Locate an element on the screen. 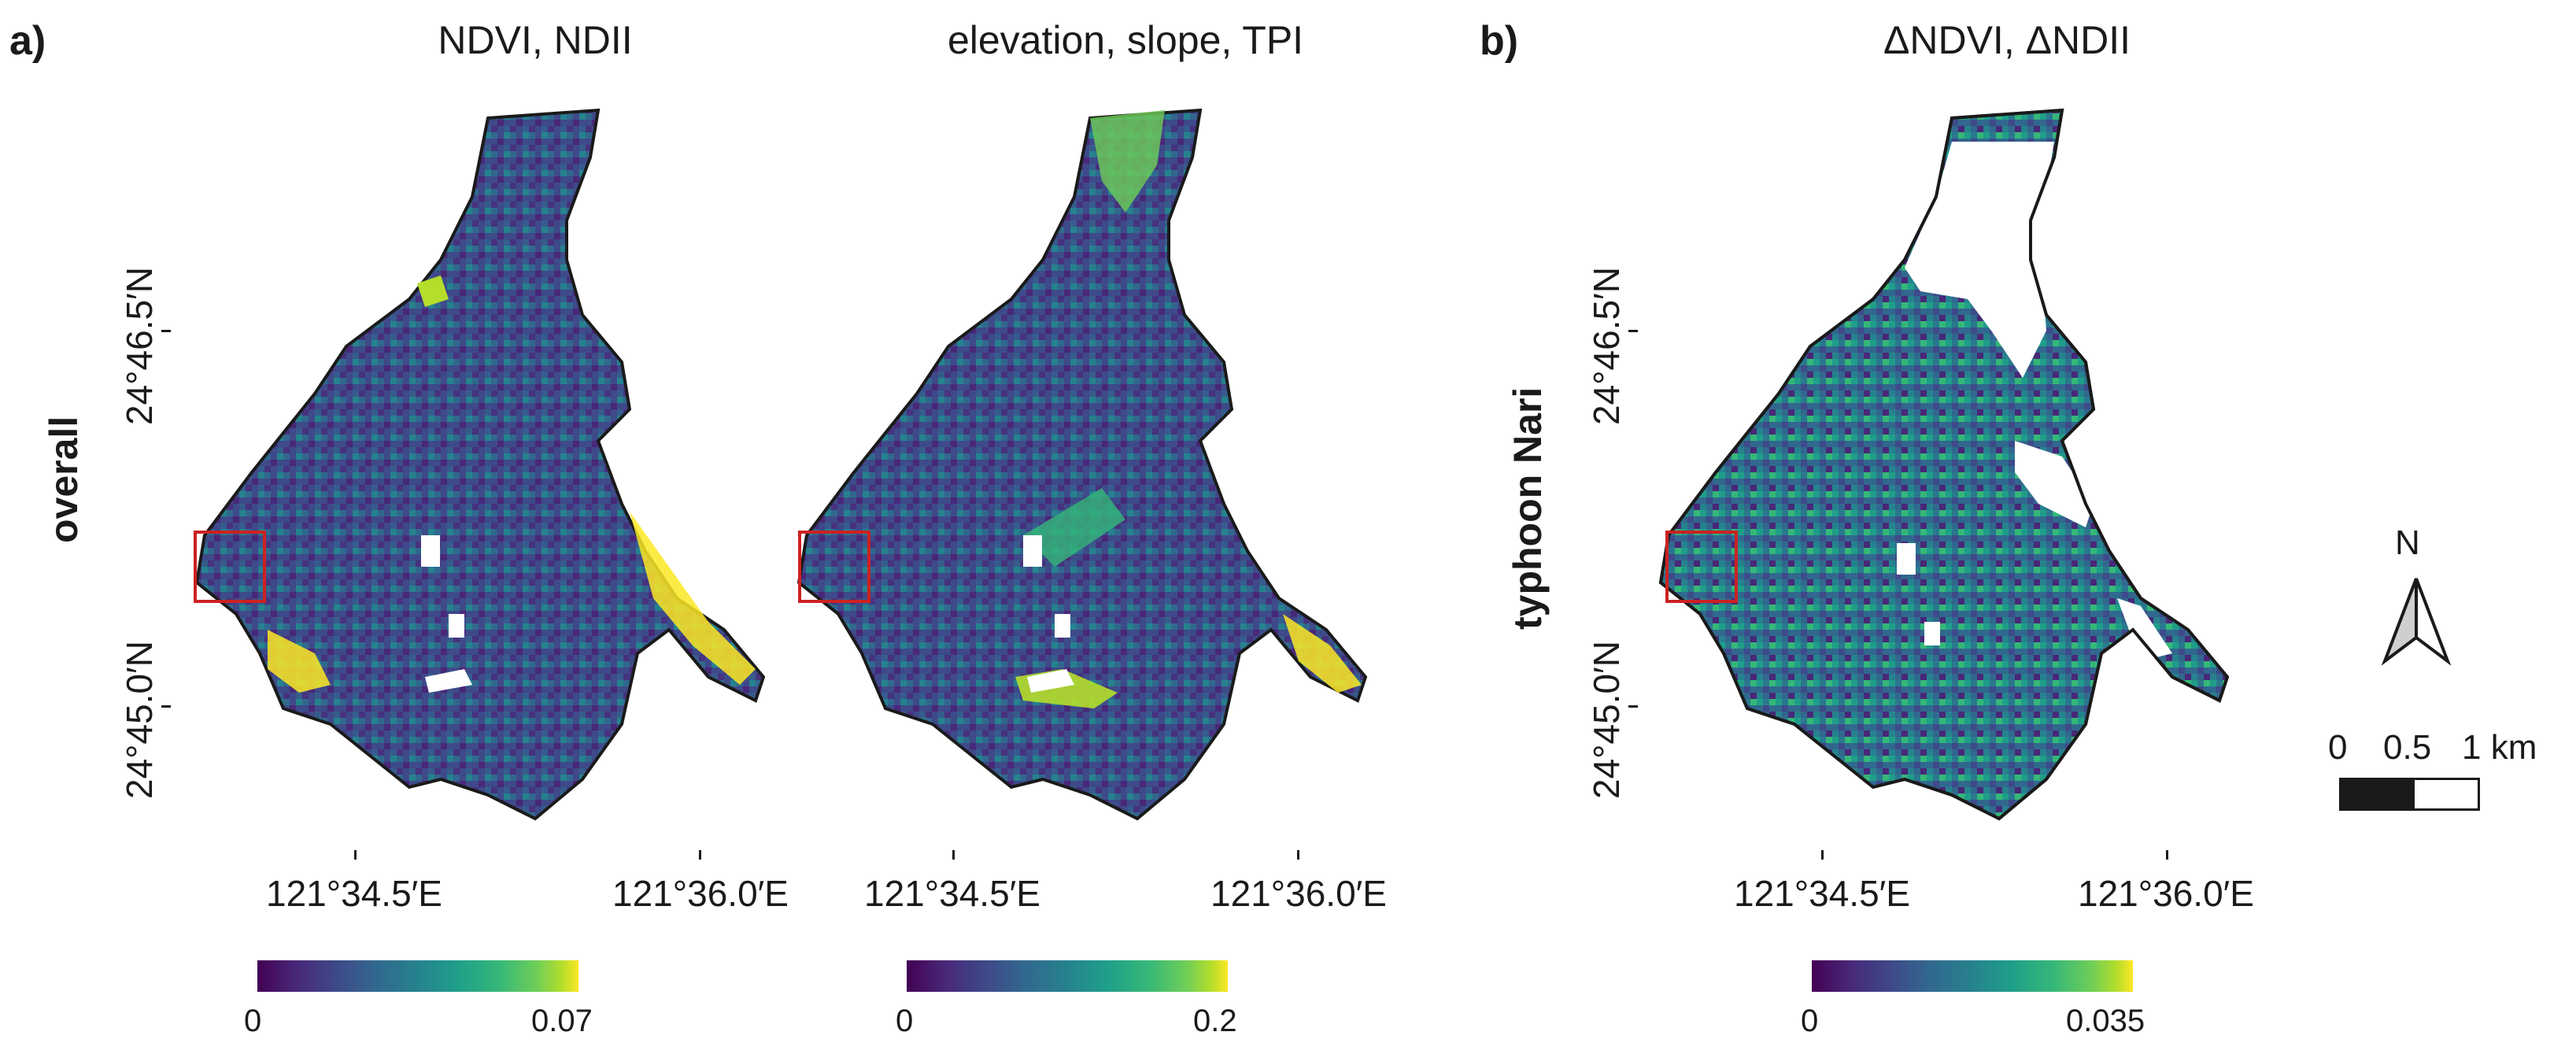 Image resolution: width=2576 pixels, height=1054 pixels. north-arrow-label: N is located at coordinates (2407, 542).